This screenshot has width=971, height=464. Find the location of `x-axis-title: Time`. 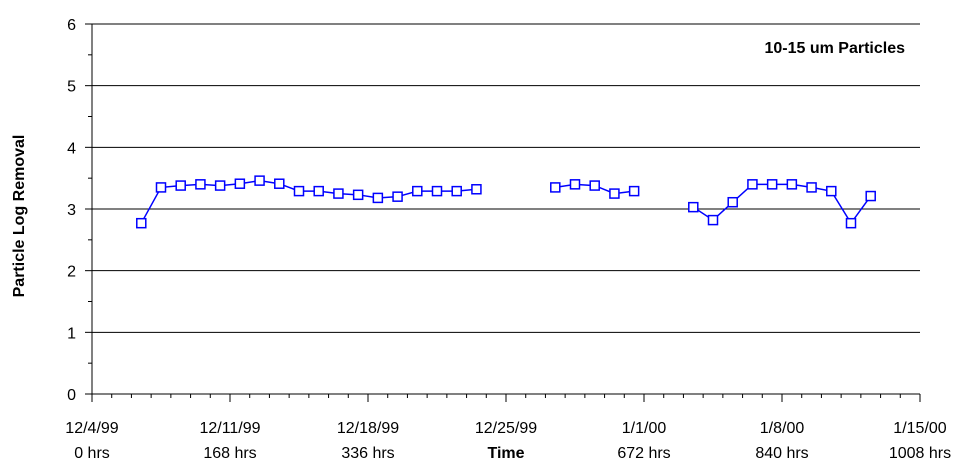

x-axis-title: Time is located at coordinates (505, 453).